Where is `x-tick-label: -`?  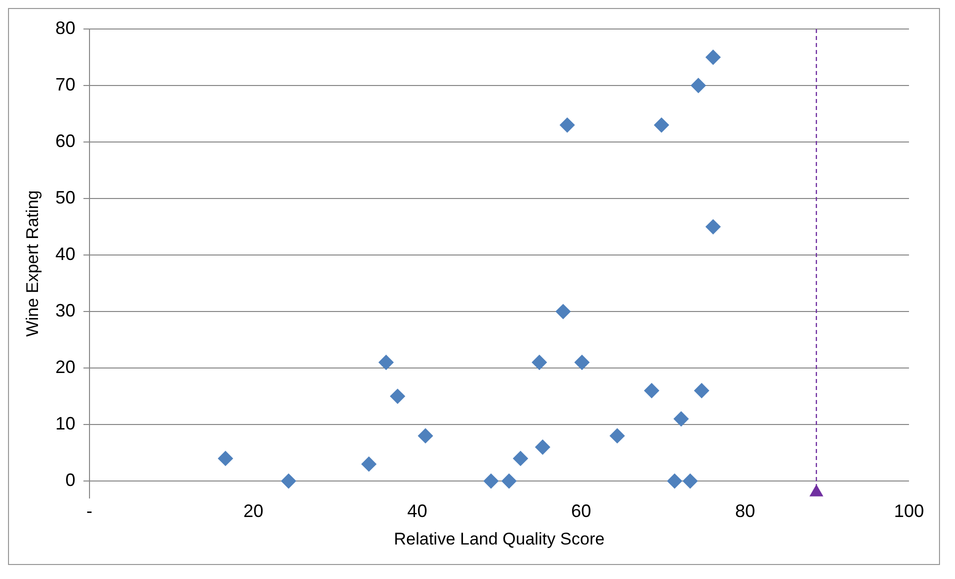
x-tick-label: - is located at coordinates (89, 510).